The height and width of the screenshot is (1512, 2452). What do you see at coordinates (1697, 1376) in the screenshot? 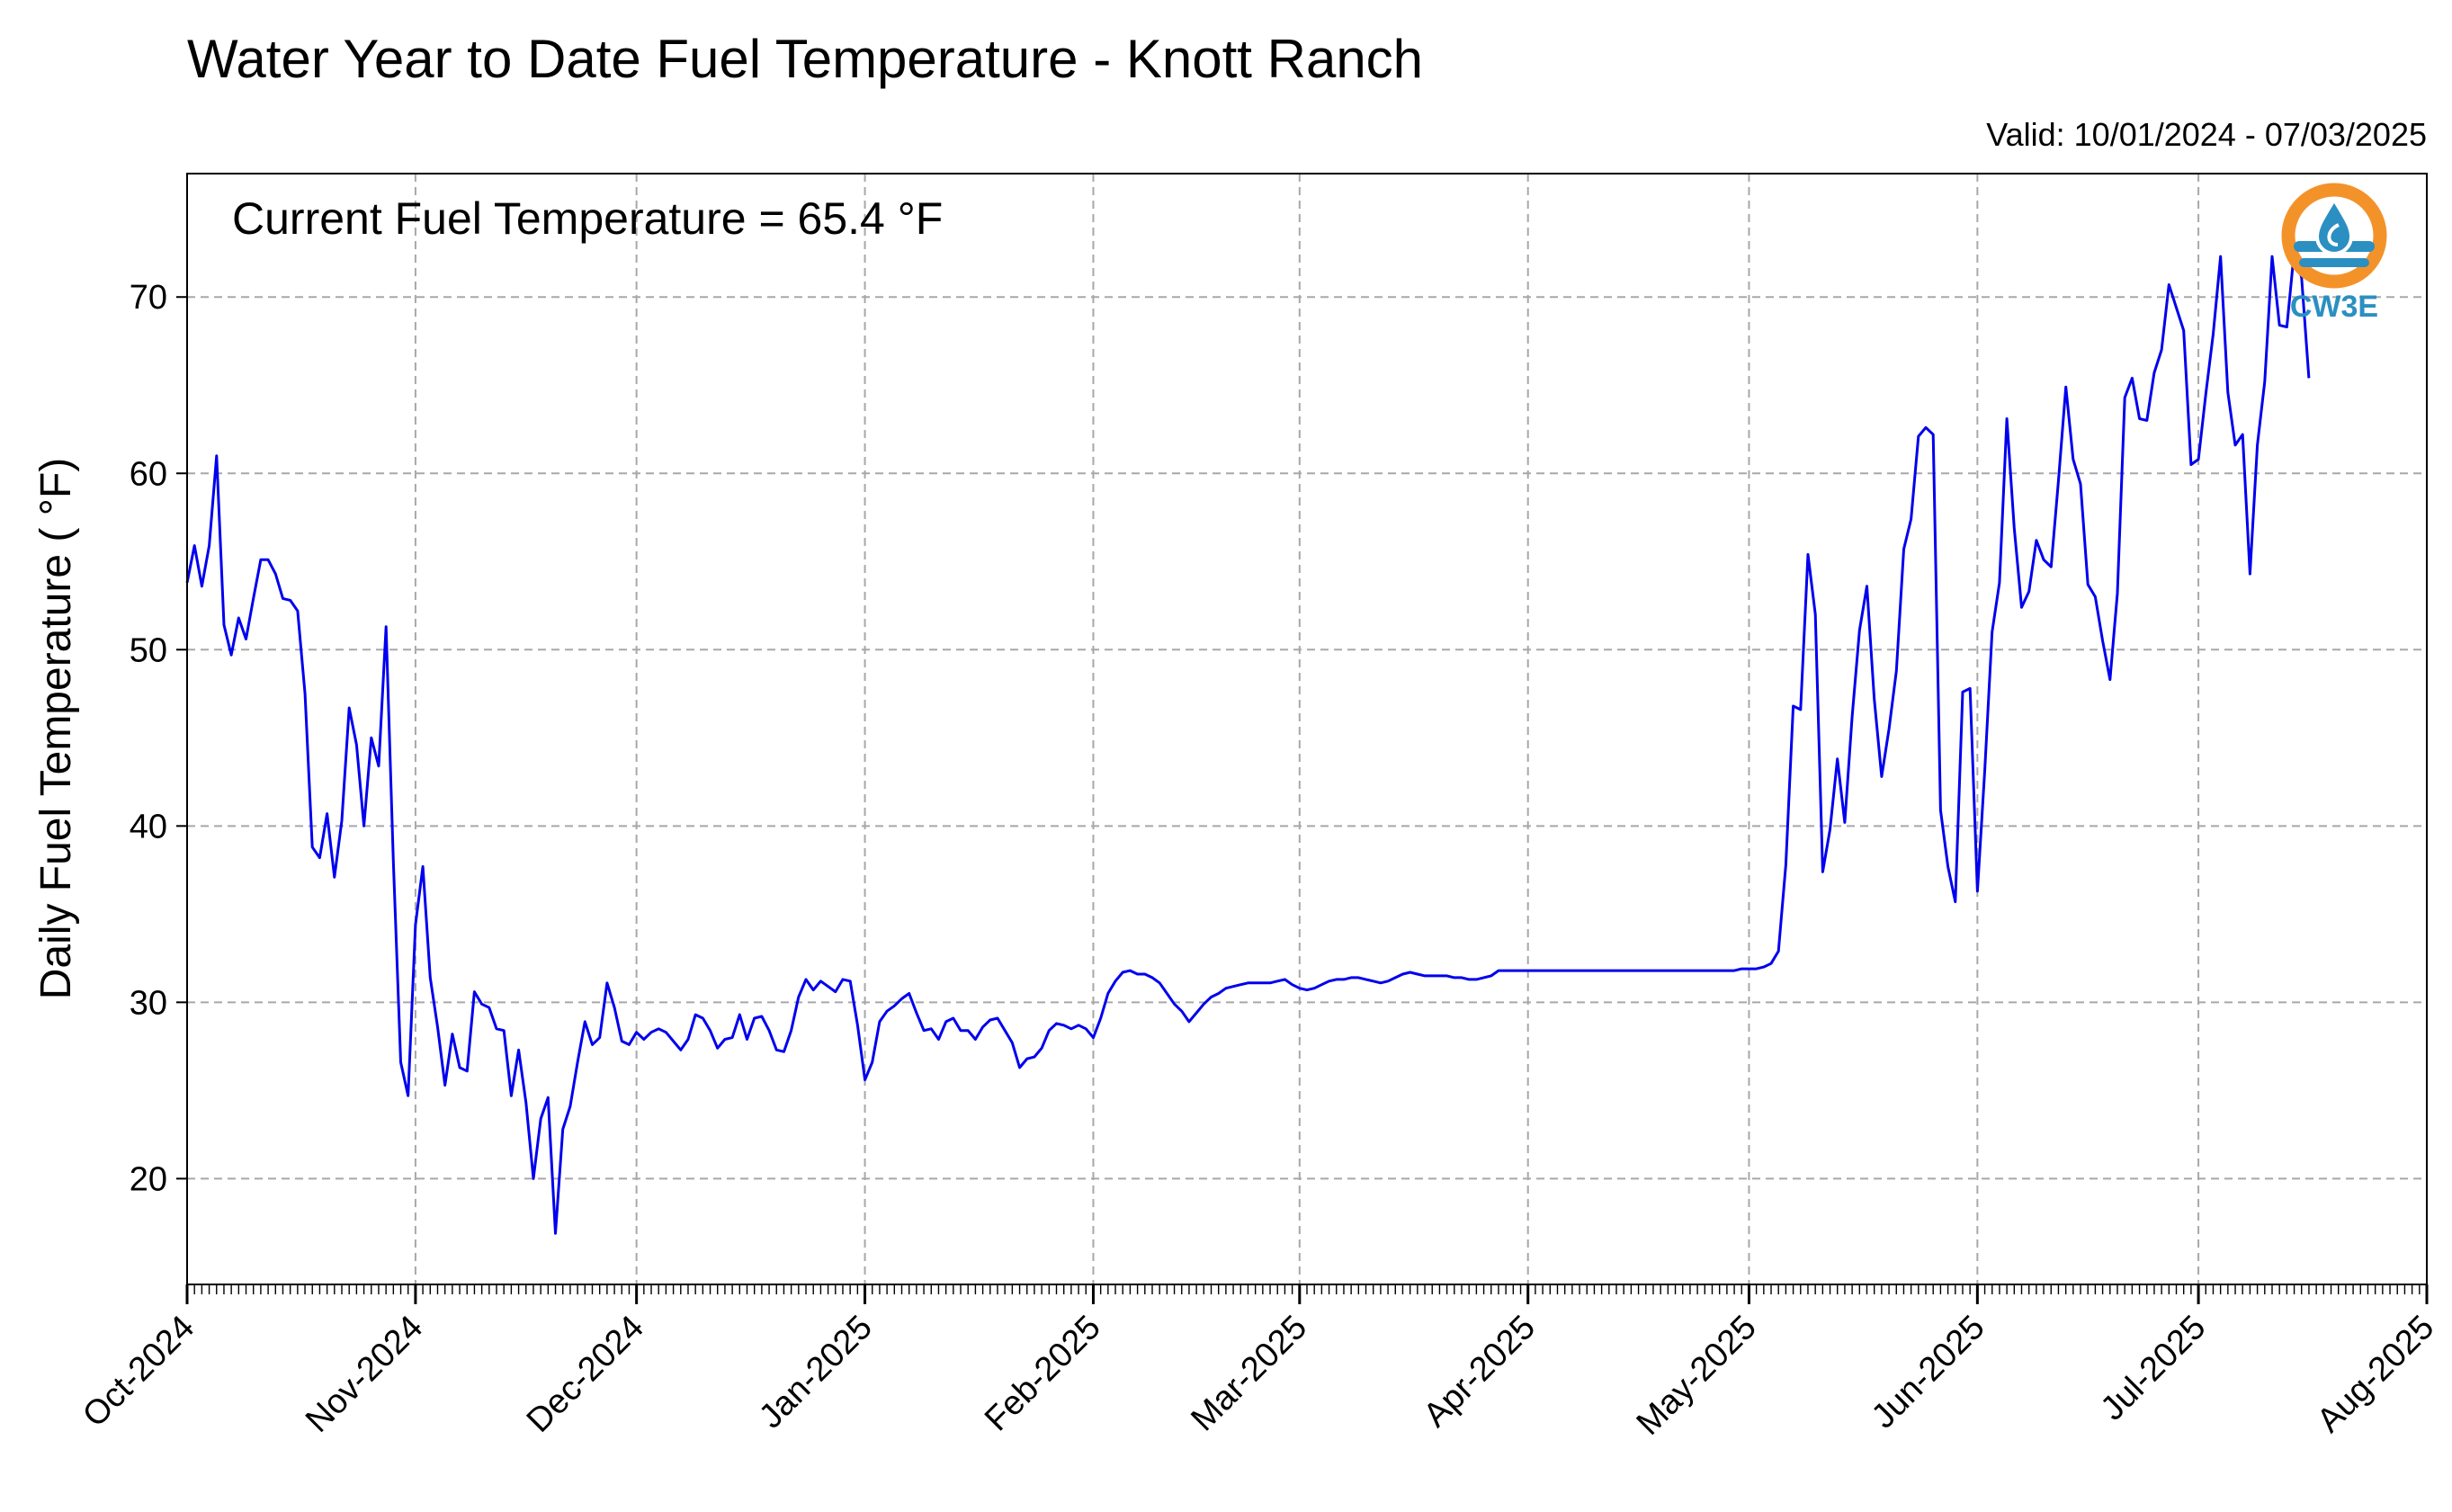
I see `x-tick-label: May-2025` at bounding box center [1697, 1376].